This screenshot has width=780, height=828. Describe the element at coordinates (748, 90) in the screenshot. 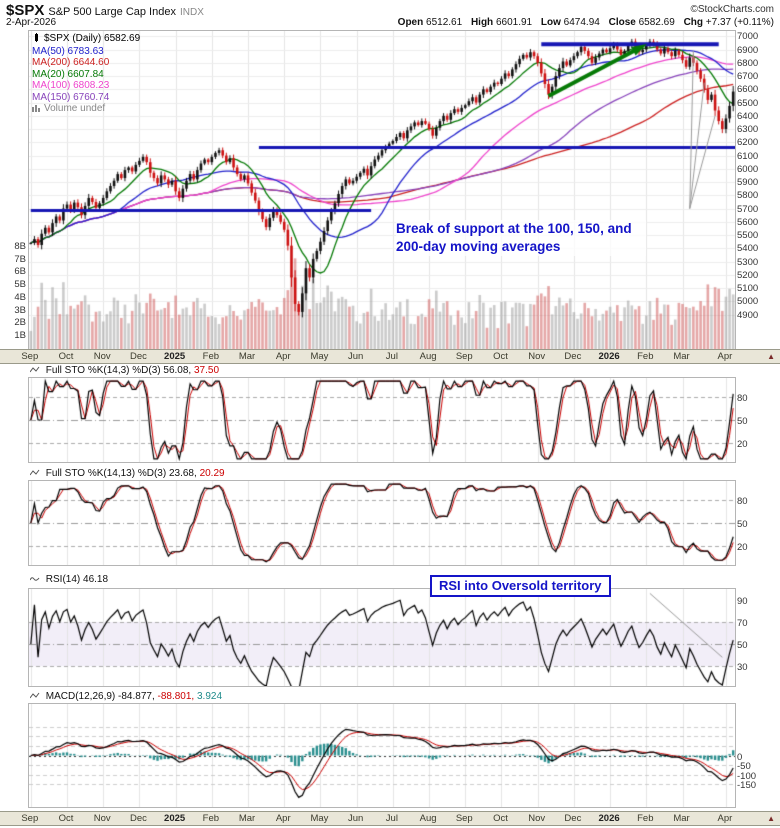

I see `price-axis-label: 6600` at that location.